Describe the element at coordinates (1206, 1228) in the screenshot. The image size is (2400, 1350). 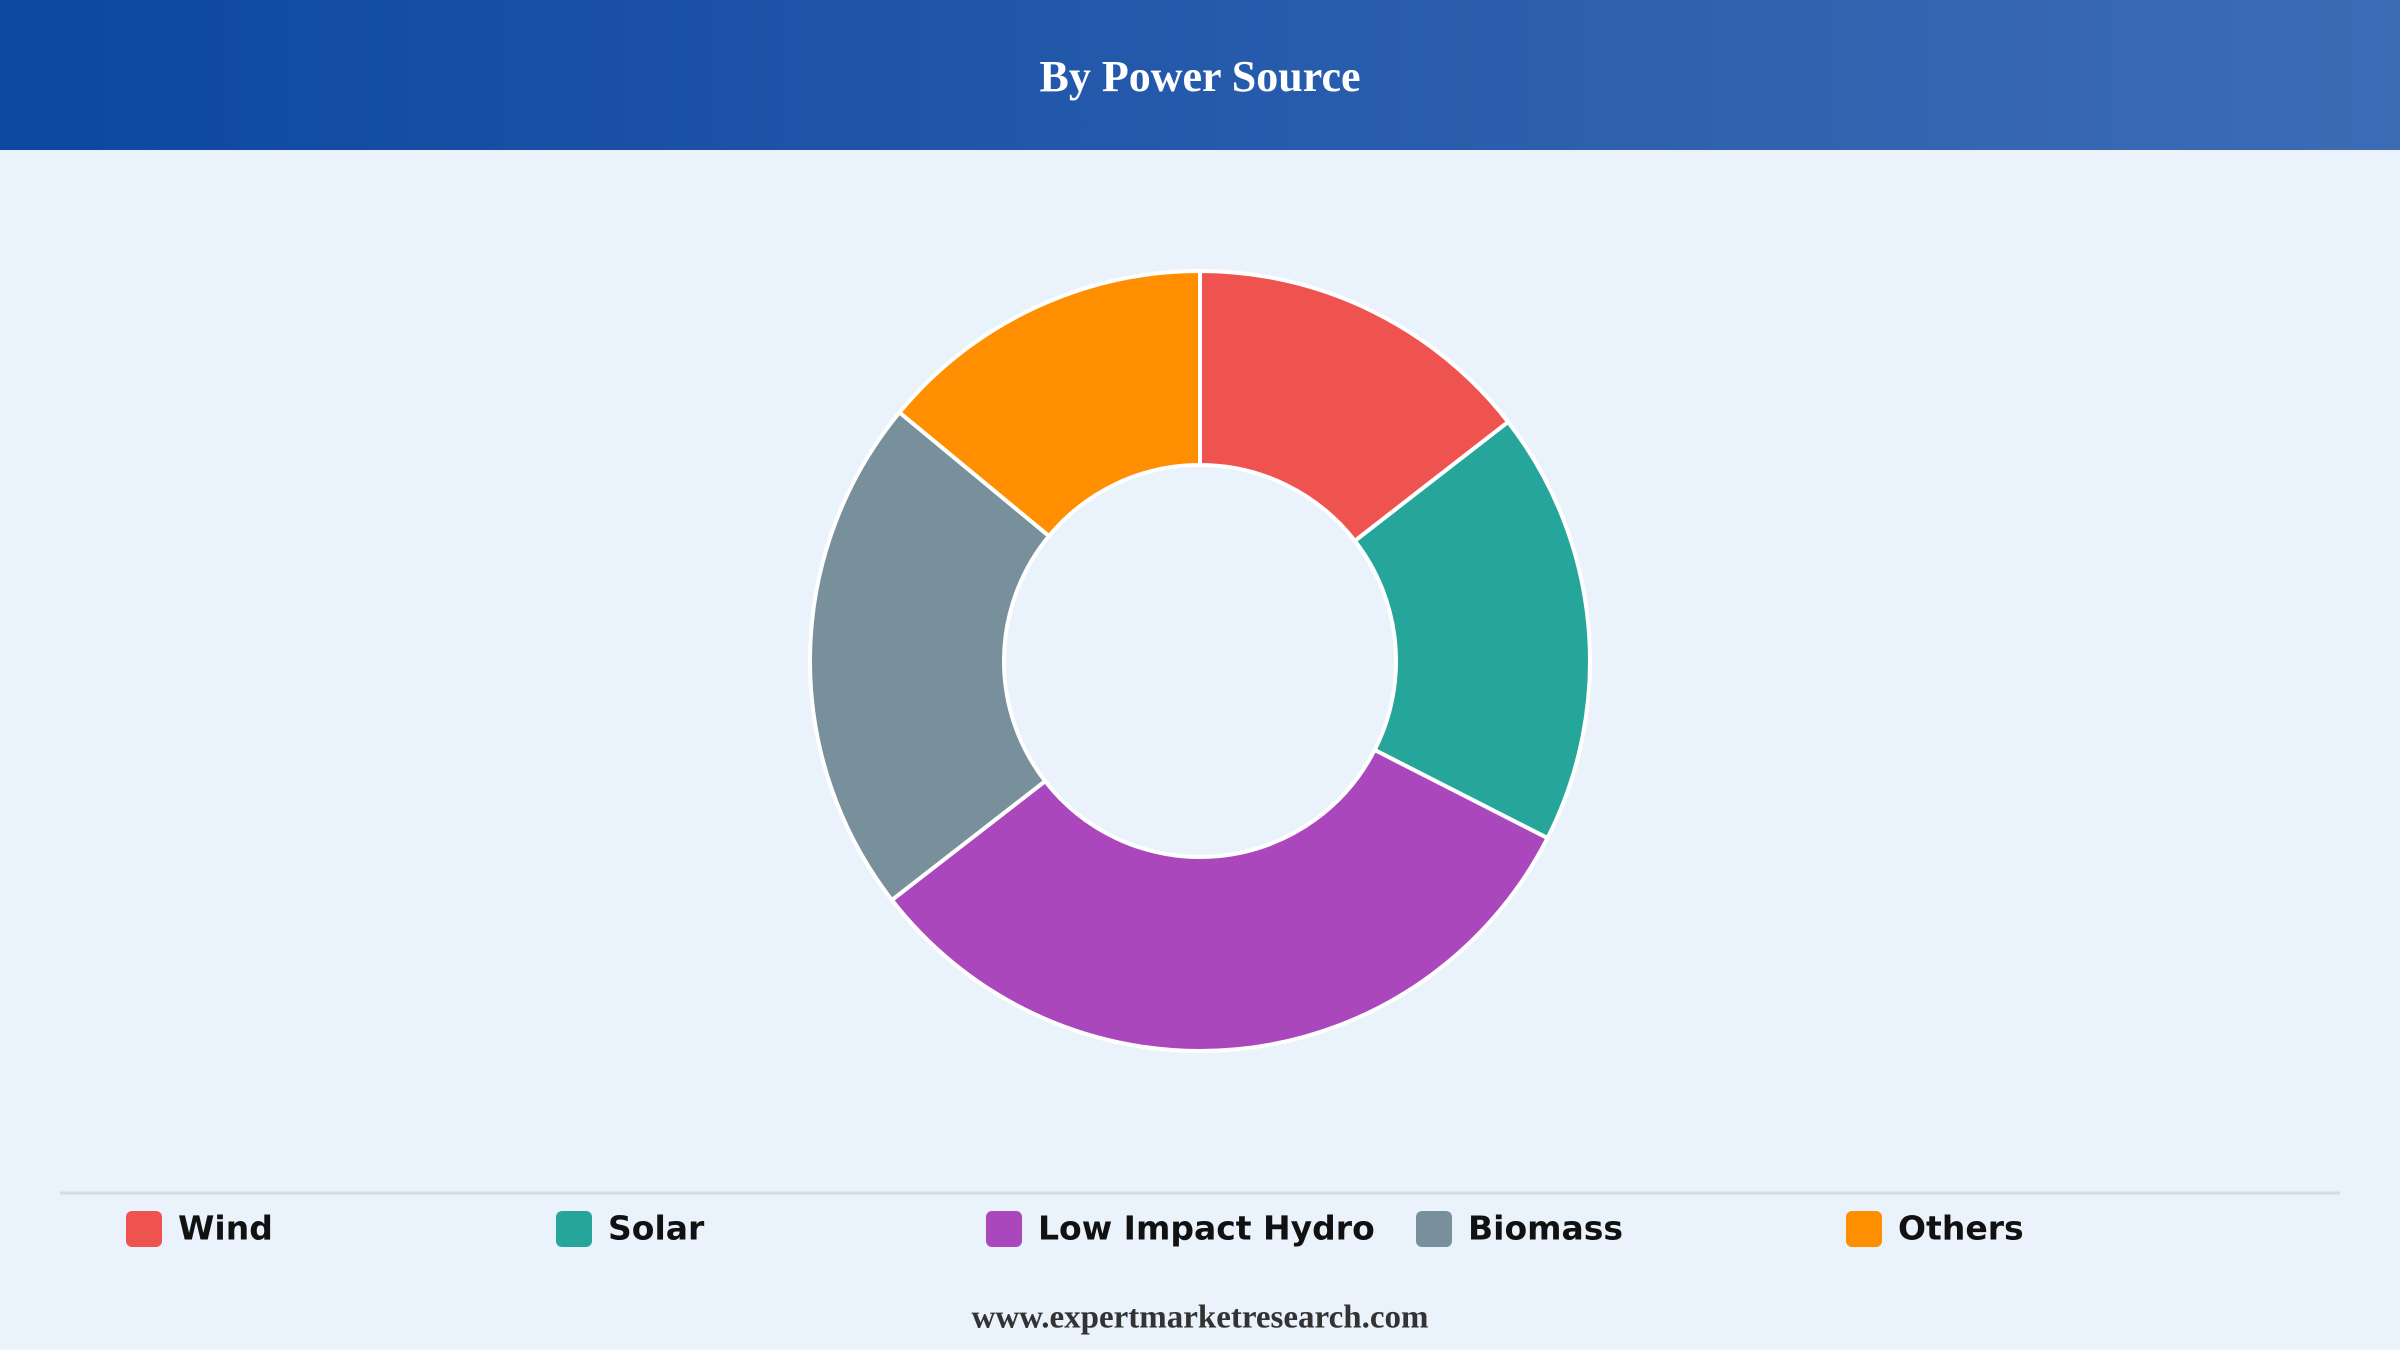
I see `legend-label: Low Impact Hydro` at that location.